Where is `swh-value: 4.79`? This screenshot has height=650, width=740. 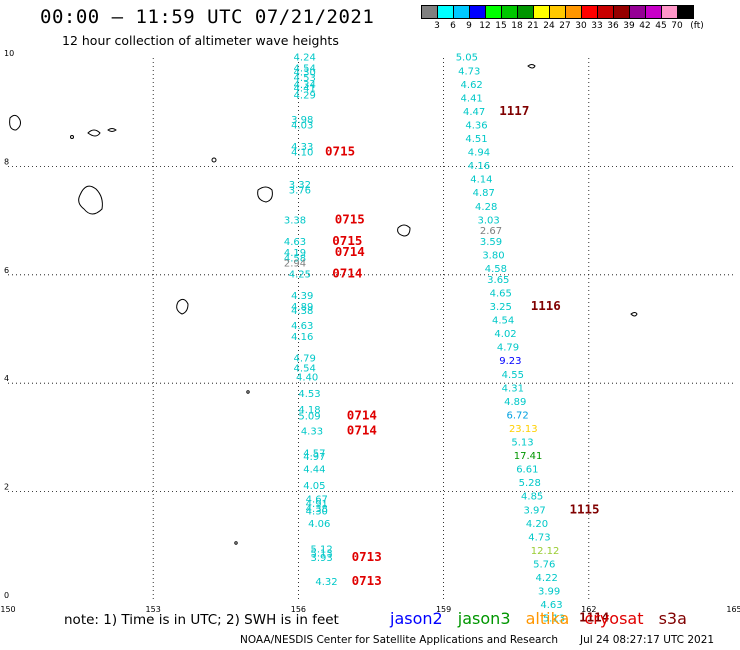
swh-value: 4.79 is located at coordinates (508, 348).